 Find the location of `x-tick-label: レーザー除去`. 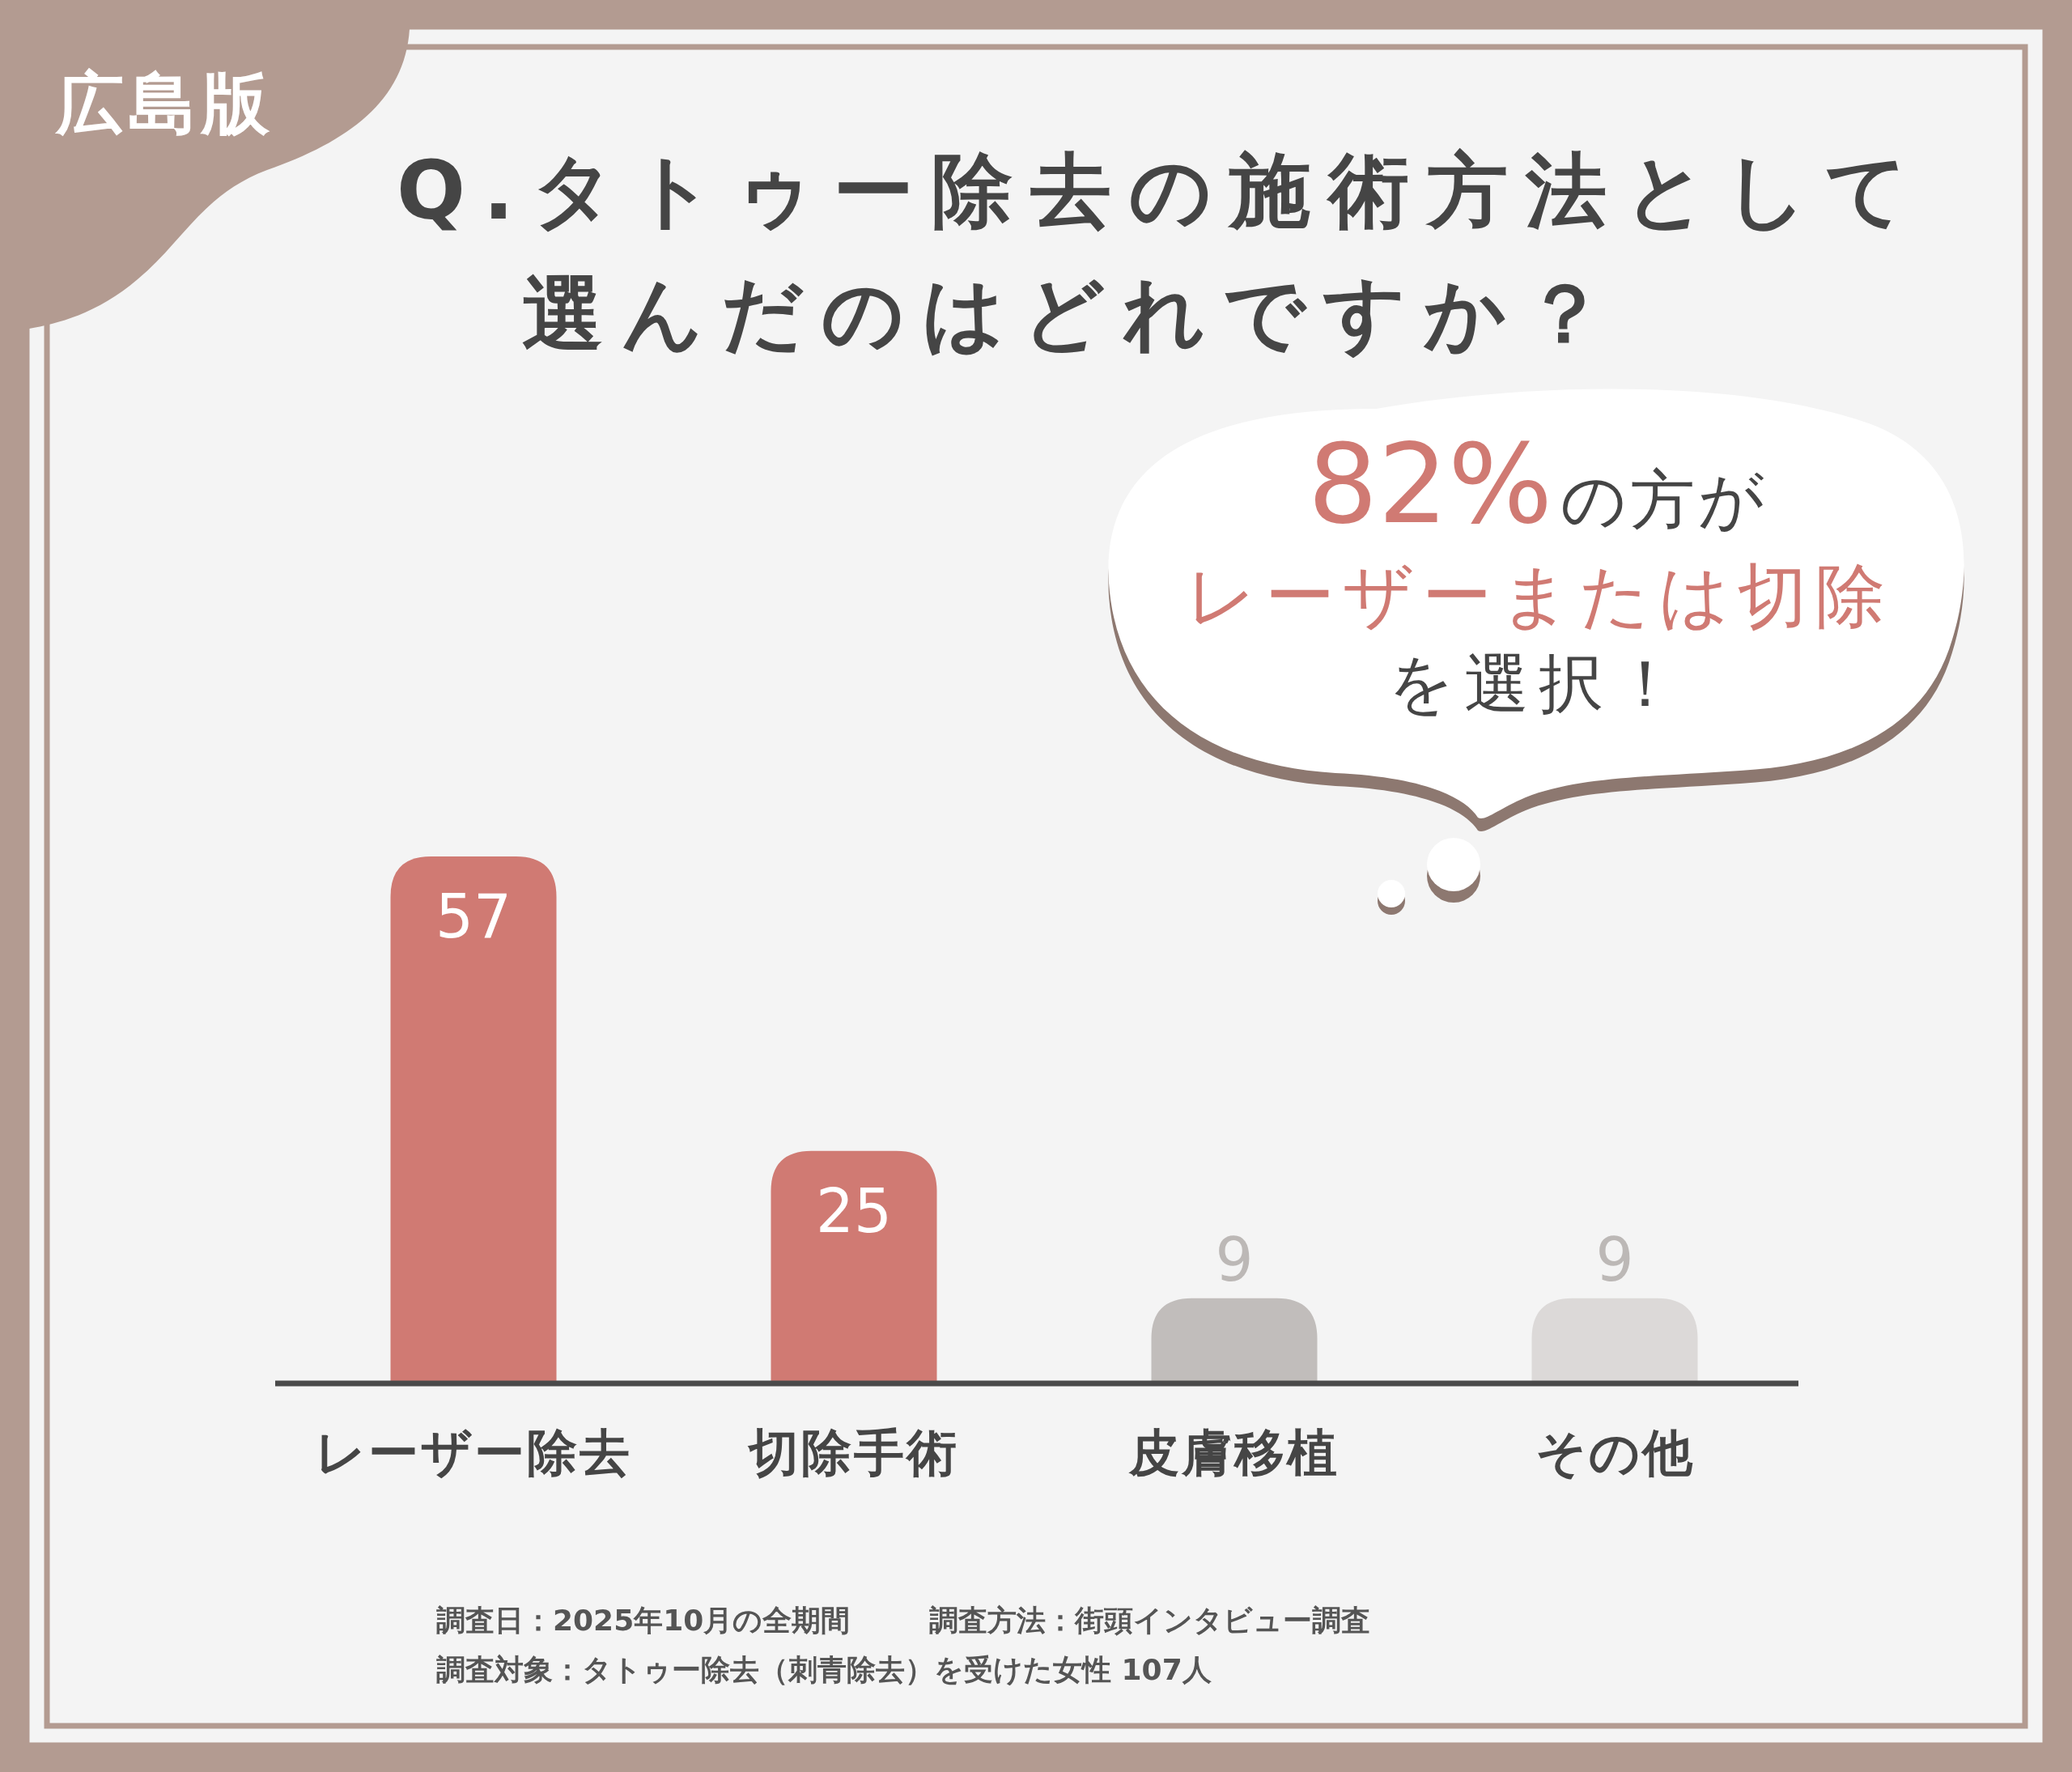

x-tick-label: レーザー除去 is located at coordinates (473, 1452).